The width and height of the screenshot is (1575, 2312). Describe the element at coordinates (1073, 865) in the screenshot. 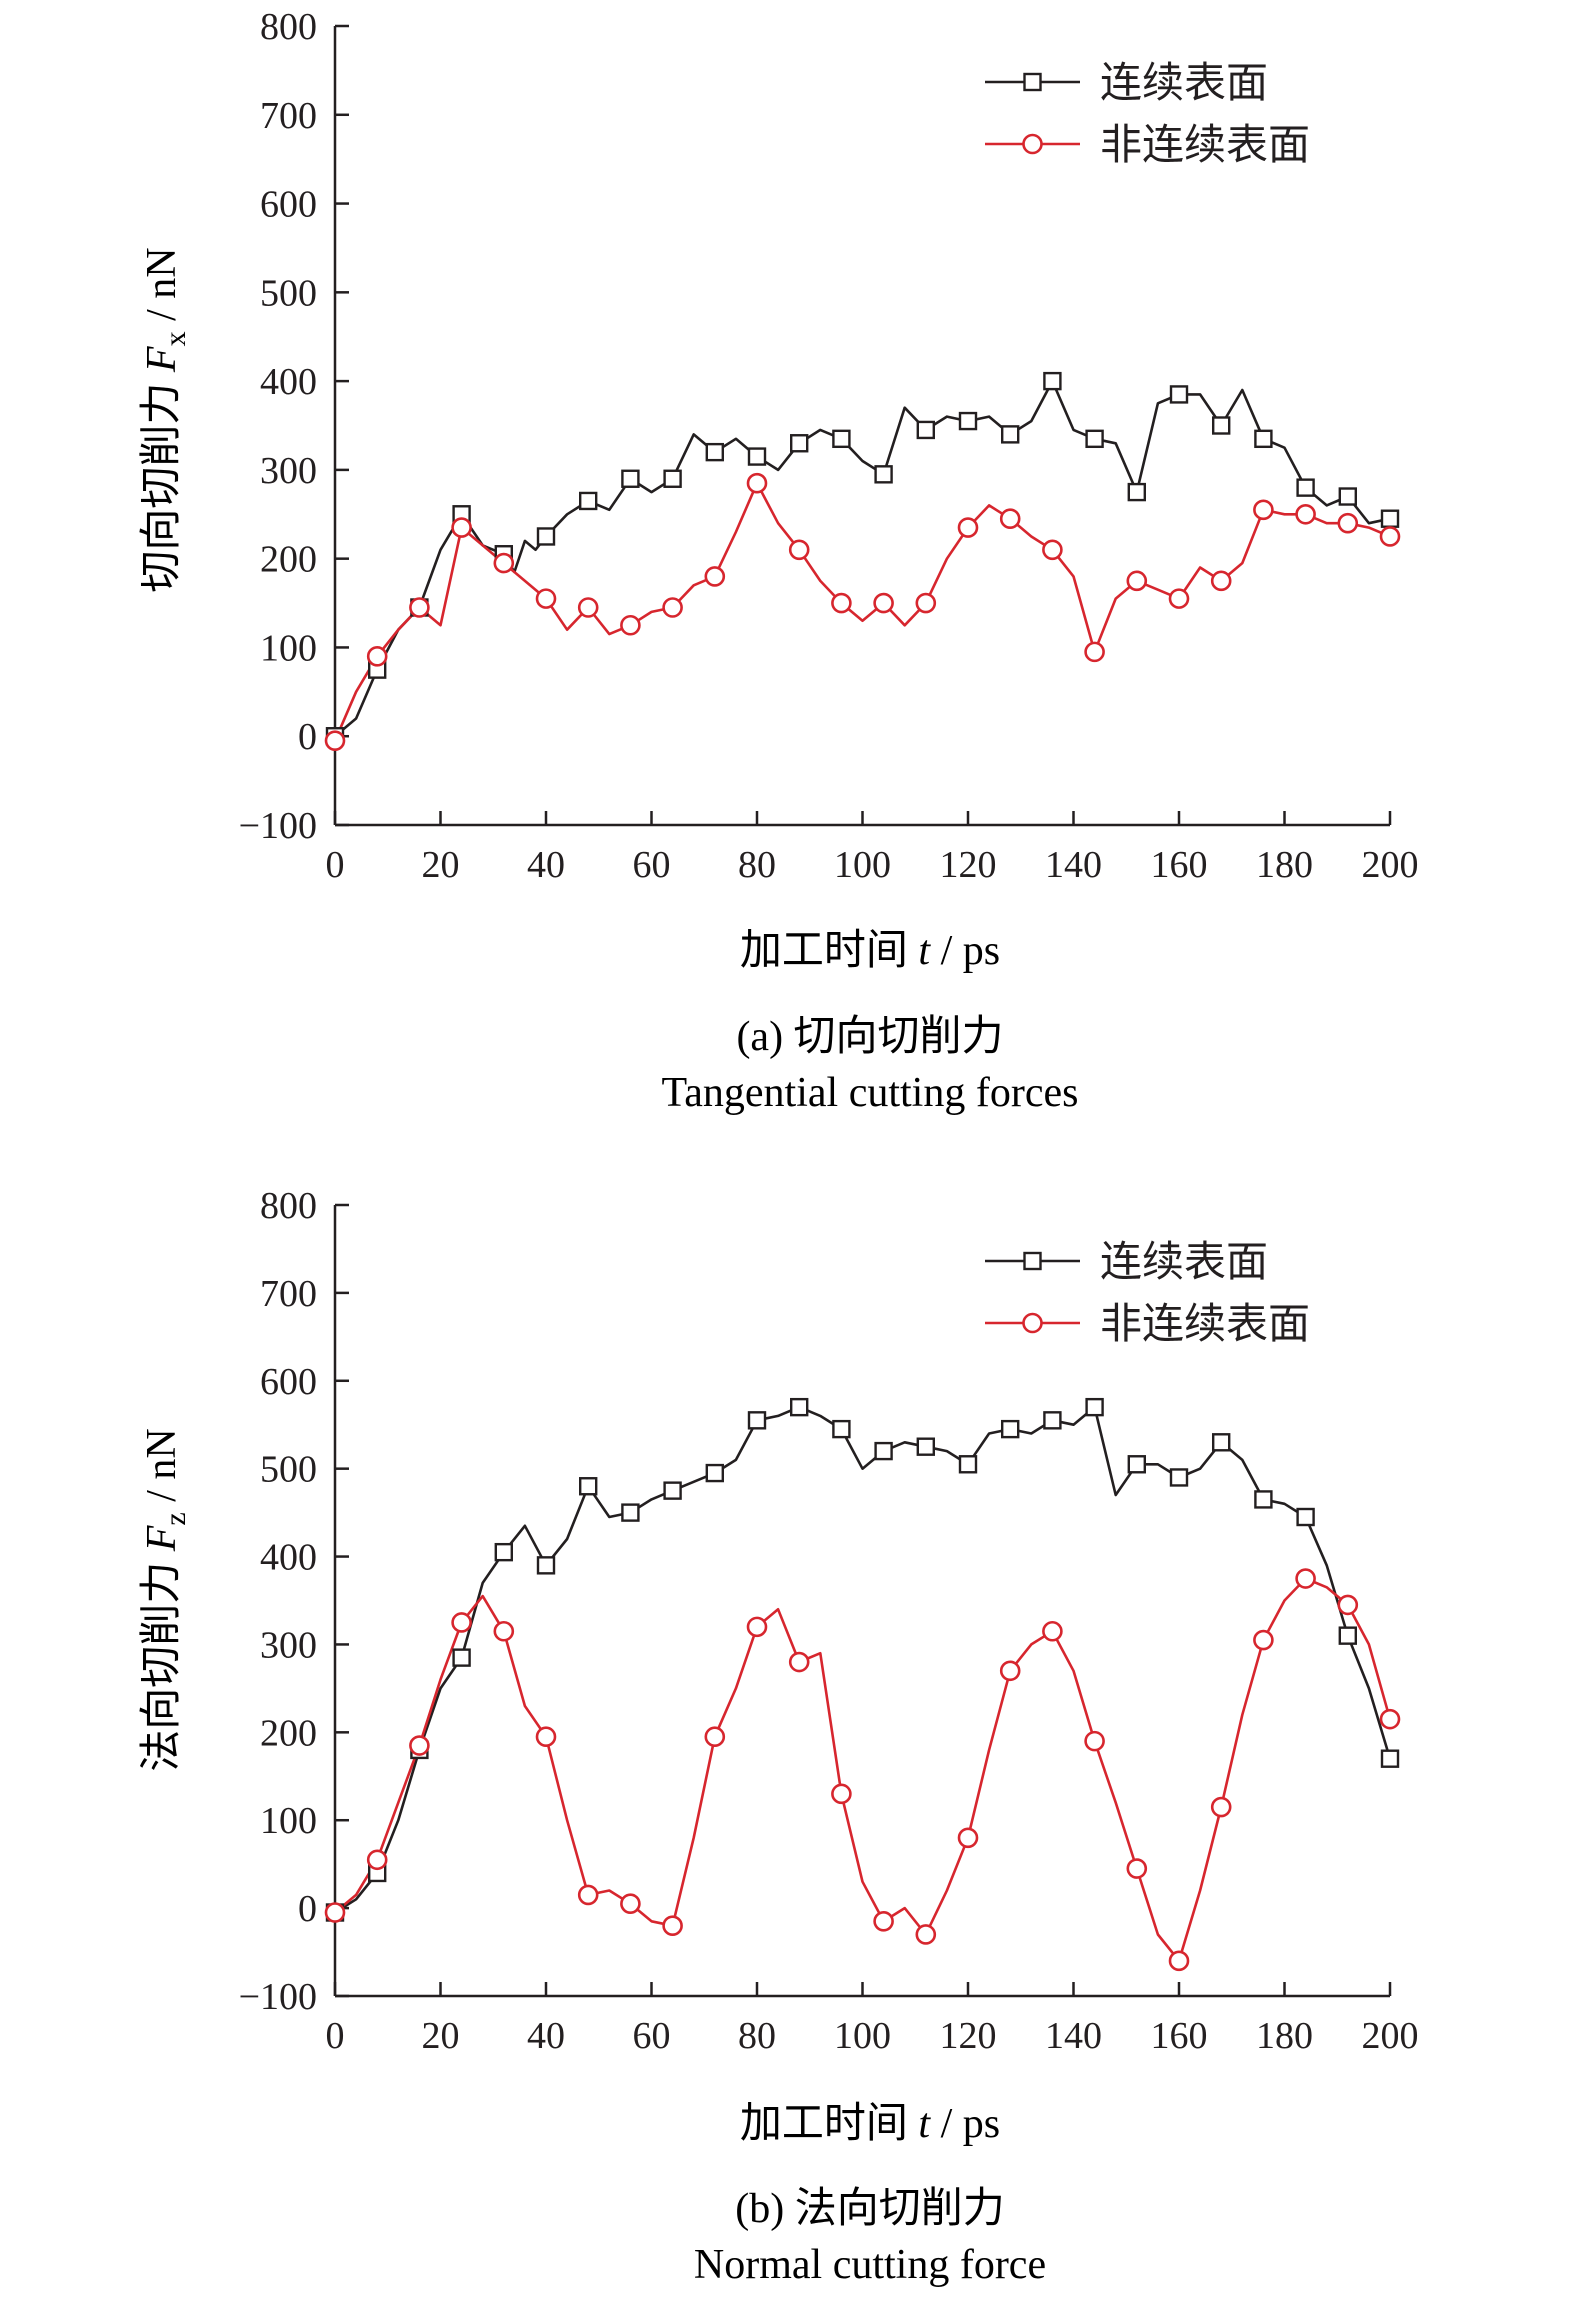

I see `x-tick-label: 140` at that location.